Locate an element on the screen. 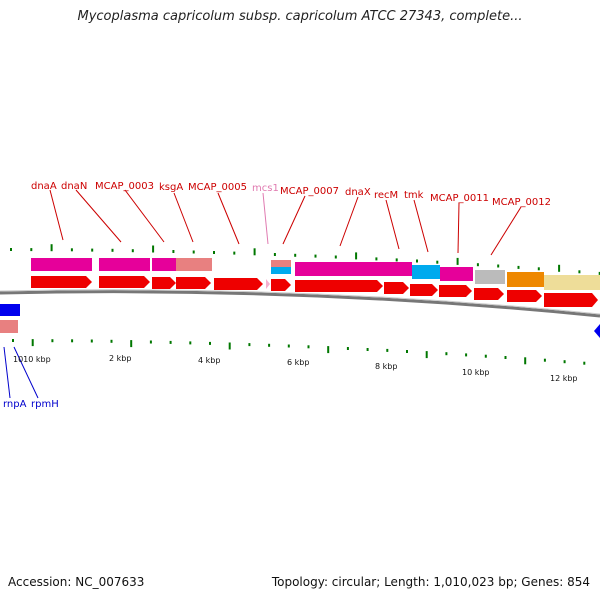 This screenshot has height=600, width=600. gene-label-MCAP_0003: MCAP_0003 is located at coordinates (124, 186).